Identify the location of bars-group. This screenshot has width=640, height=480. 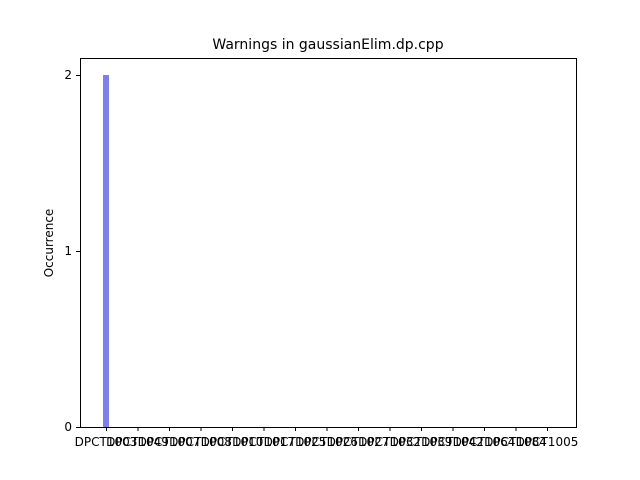
(106, 251).